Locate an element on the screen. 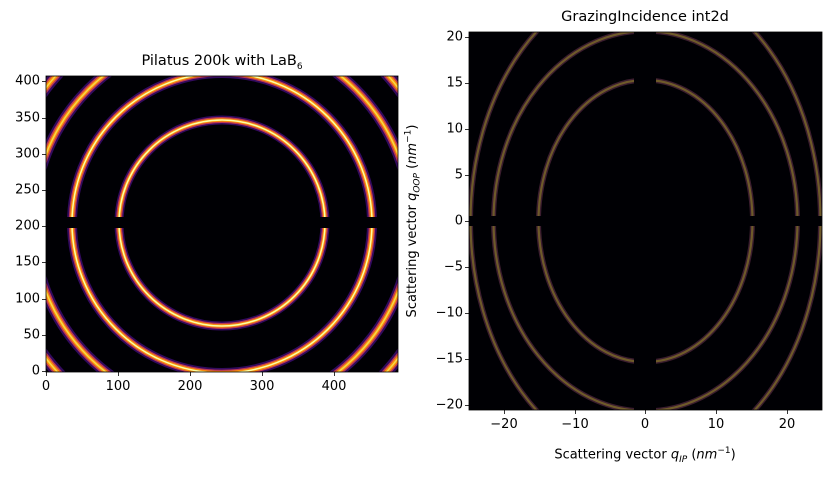 This screenshot has width=831, height=478. right-y-tick: −10 is located at coordinates (449, 313).